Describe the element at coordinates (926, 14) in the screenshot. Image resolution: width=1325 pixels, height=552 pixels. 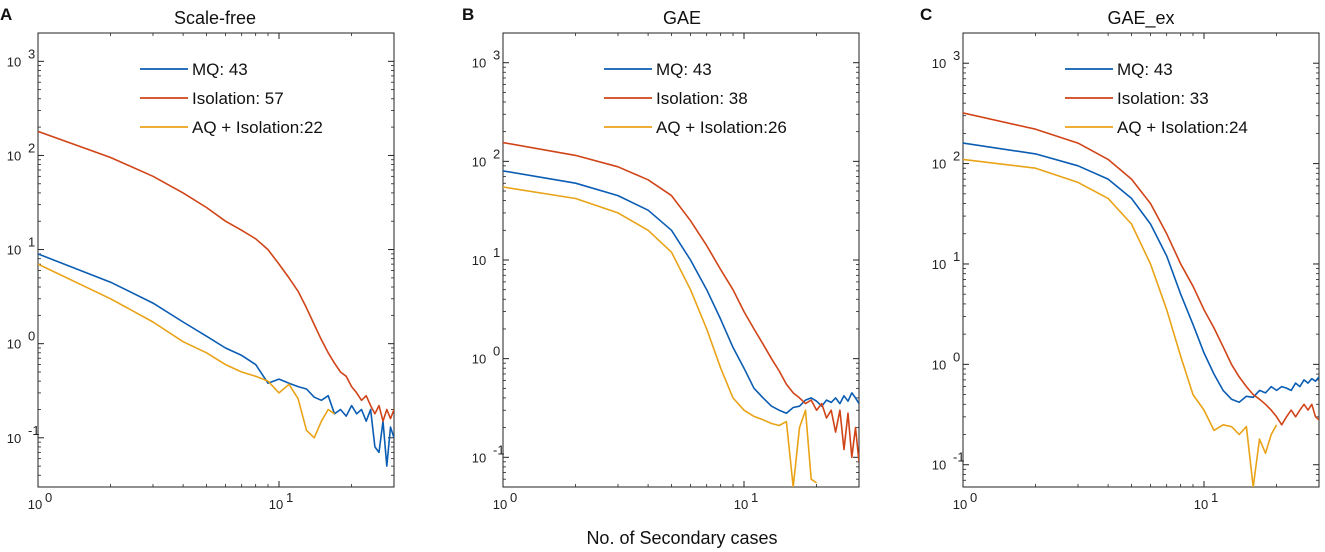
I see `panel-letter-c: C` at that location.